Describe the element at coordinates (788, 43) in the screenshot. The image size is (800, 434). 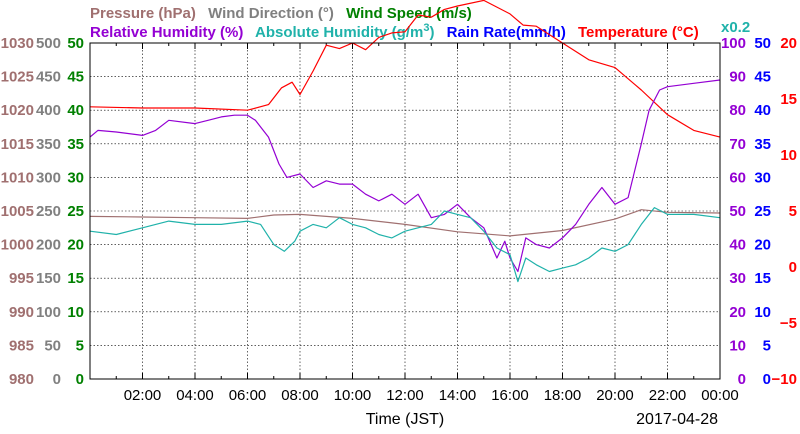
I see `y-tick-temperature: 20` at that location.